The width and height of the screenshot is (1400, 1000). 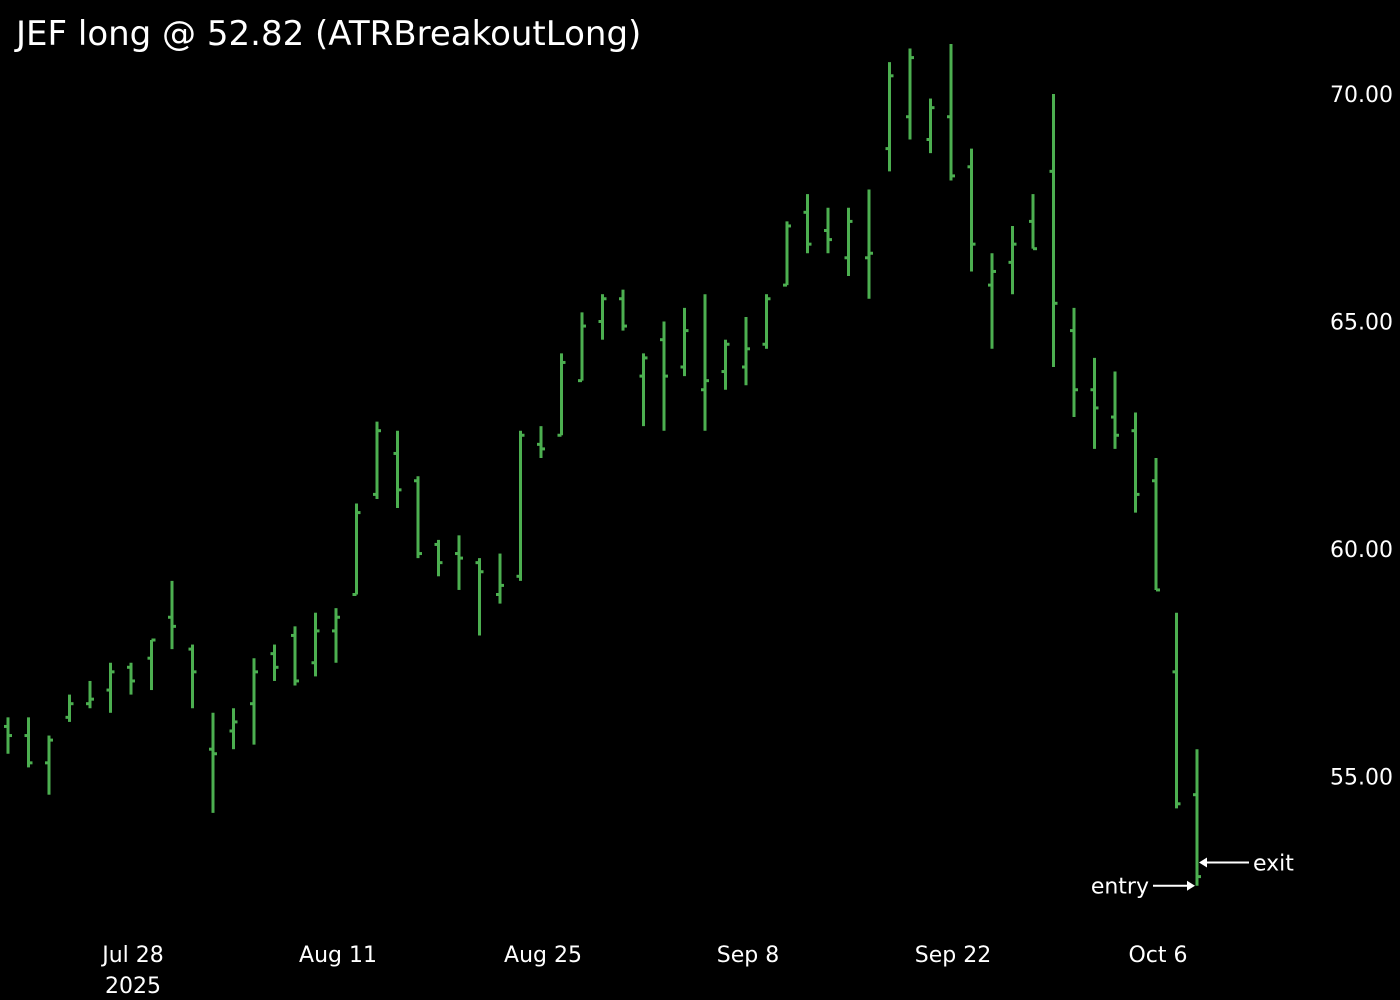 What do you see at coordinates (133, 986) in the screenshot?
I see `x-tick-sublabel: 2025` at bounding box center [133, 986].